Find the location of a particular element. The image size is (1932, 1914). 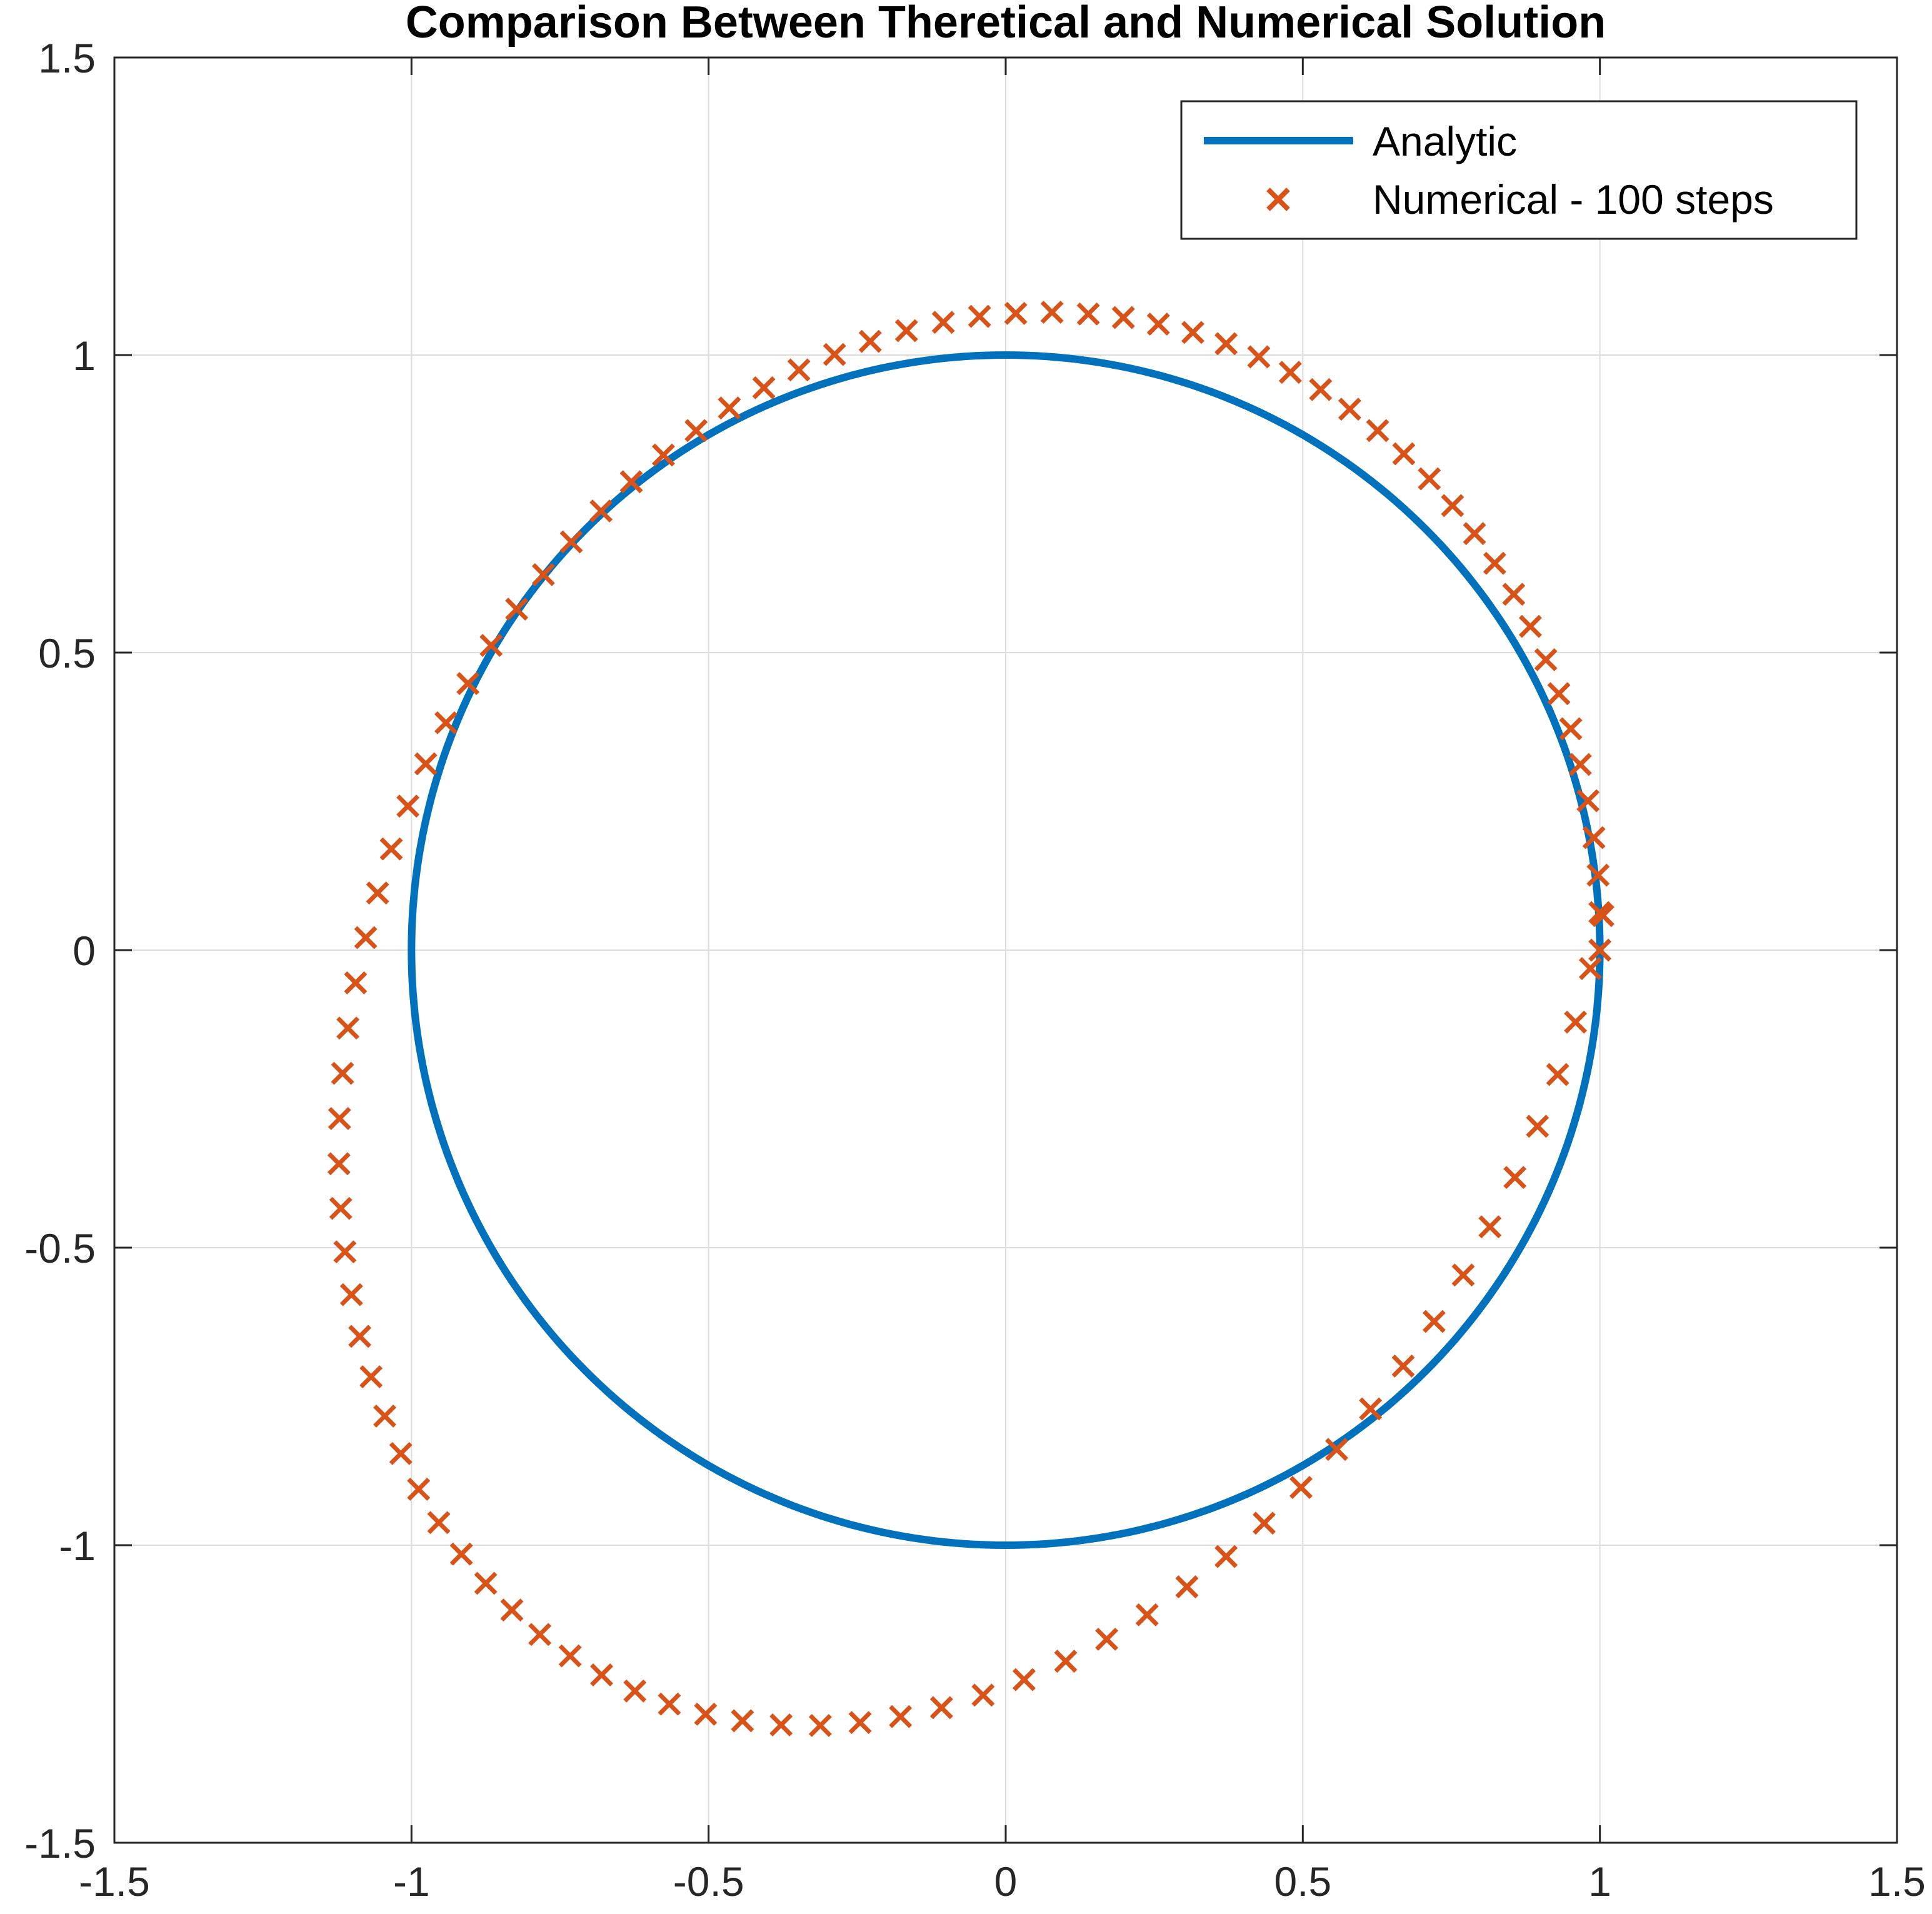

legend-analytic-label: Analytic is located at coordinates (1445, 141).